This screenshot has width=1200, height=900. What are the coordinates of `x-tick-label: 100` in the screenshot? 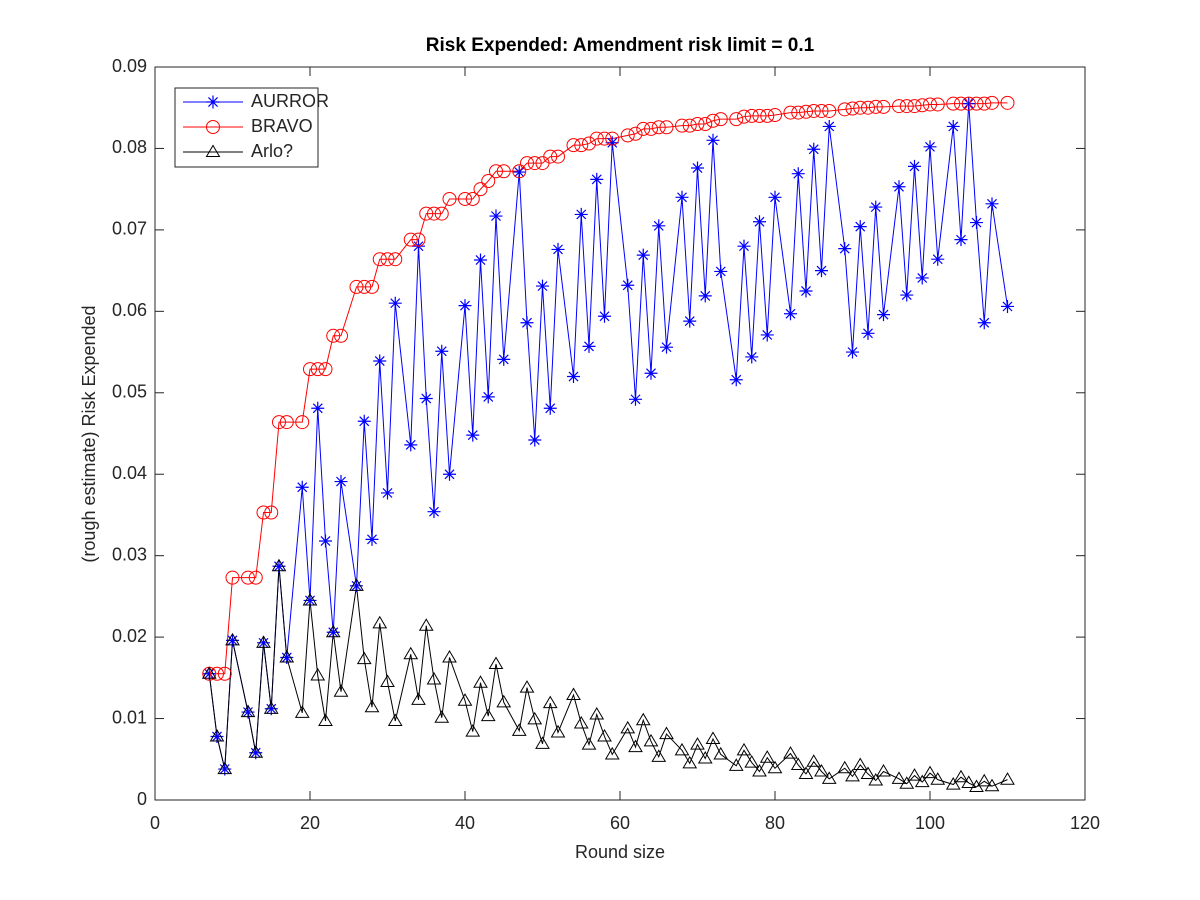 It's located at (930, 823).